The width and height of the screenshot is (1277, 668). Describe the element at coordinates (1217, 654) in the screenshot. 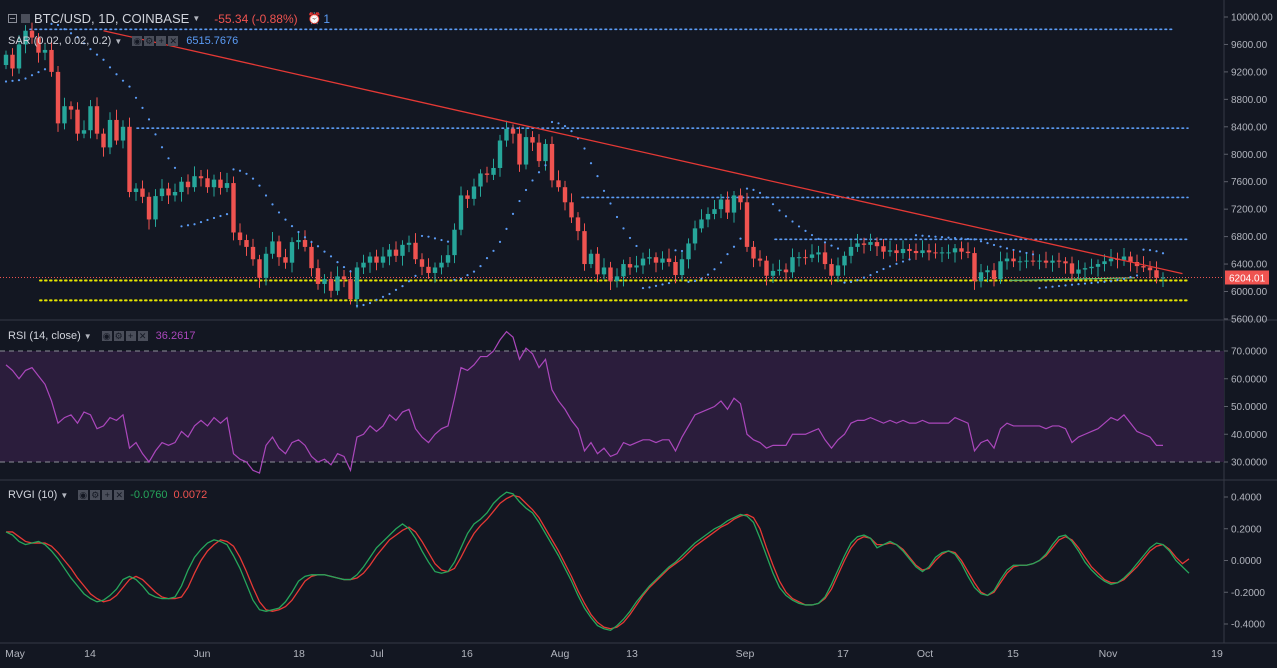

I see `time-tick-label: 19` at that location.